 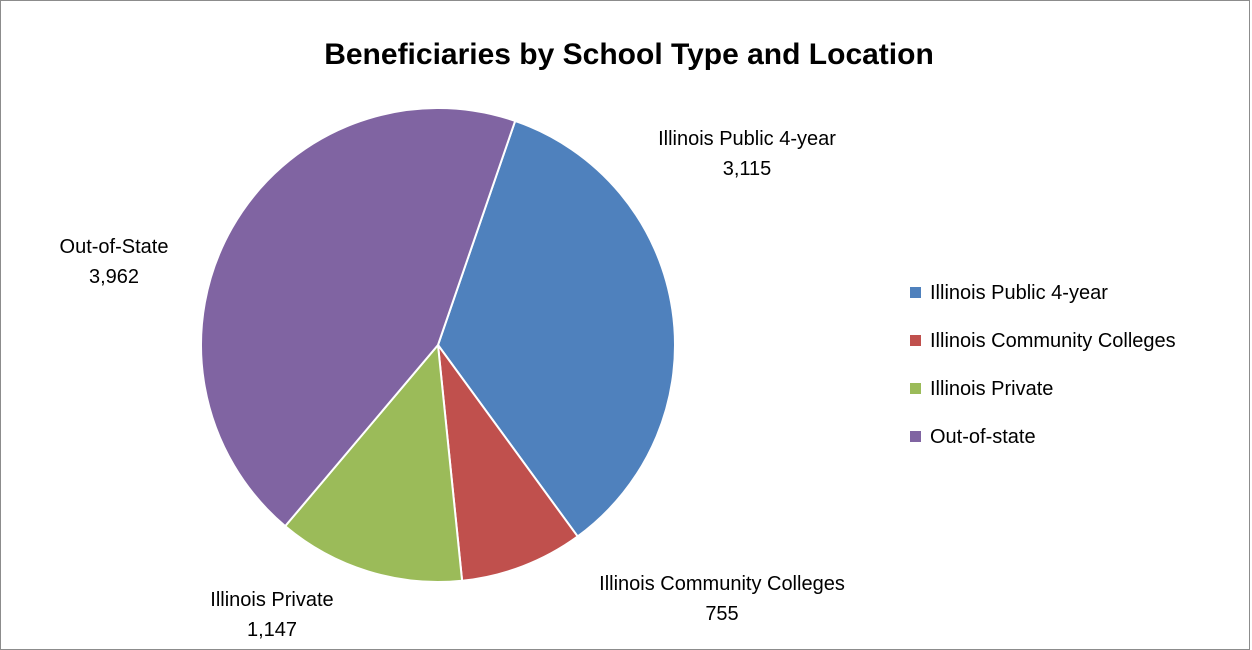 What do you see at coordinates (721, 614) in the screenshot?
I see `slice-label-value-2: 755` at bounding box center [721, 614].